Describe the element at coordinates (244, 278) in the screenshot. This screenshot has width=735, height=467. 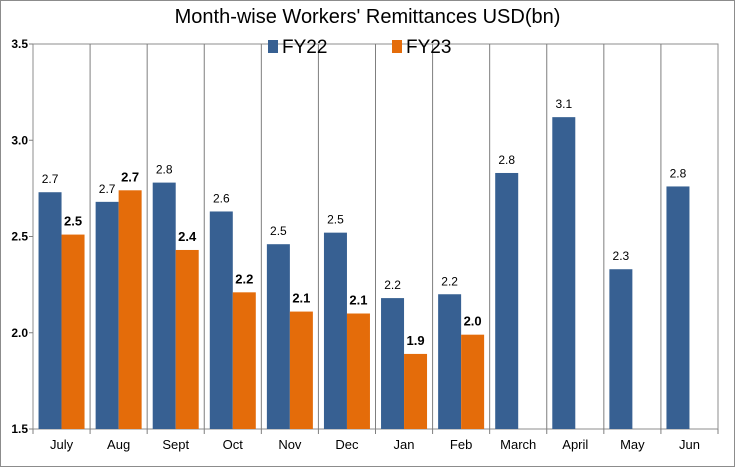
I see `data-label-fy23: 2.2` at that location.